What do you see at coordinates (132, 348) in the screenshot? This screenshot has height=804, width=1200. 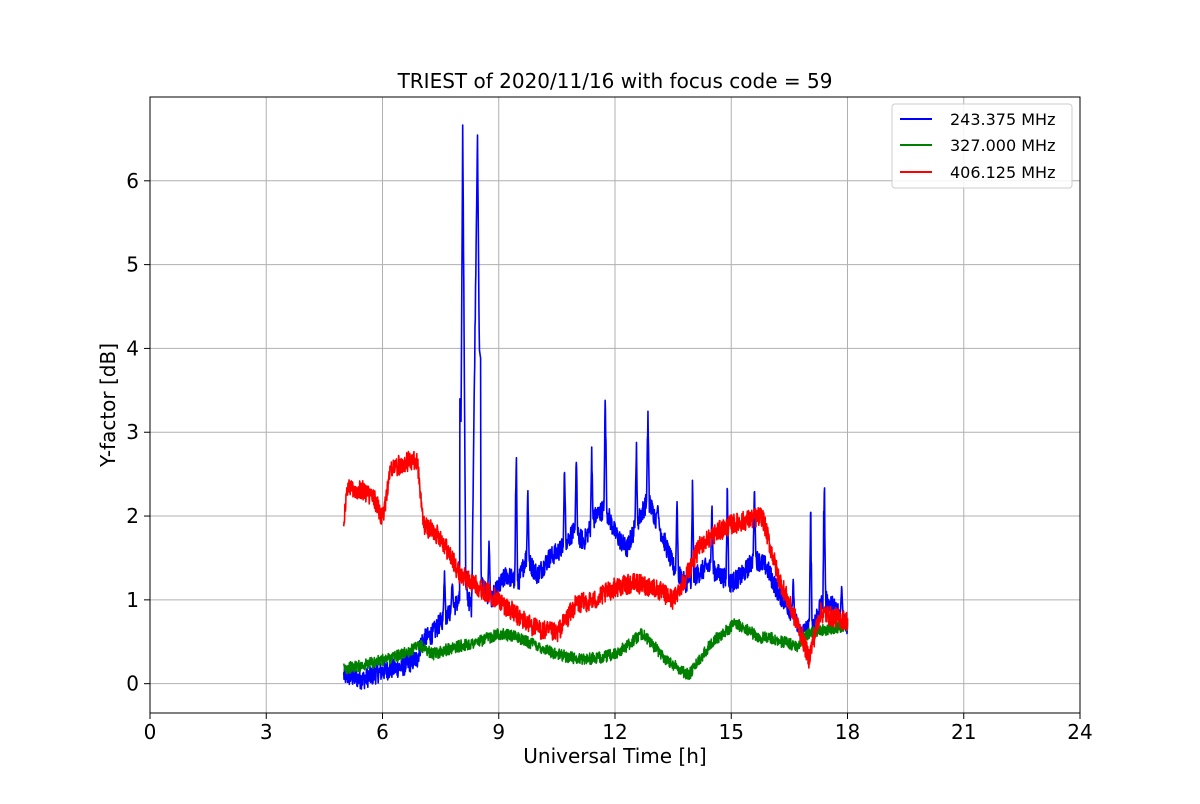 I see `y-tick-label: 4` at bounding box center [132, 348].